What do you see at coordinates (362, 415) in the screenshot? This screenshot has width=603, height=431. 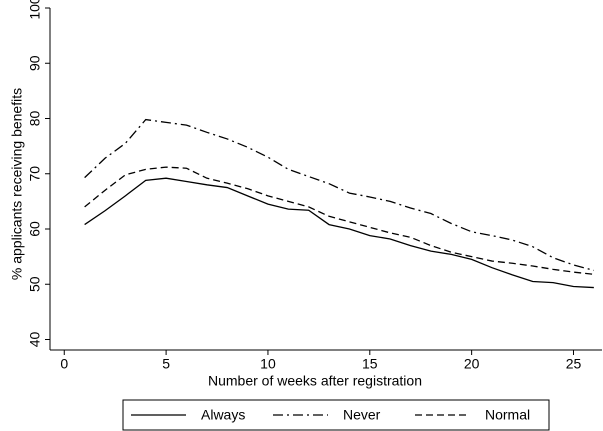 I see `legend-label: Never` at bounding box center [362, 415].